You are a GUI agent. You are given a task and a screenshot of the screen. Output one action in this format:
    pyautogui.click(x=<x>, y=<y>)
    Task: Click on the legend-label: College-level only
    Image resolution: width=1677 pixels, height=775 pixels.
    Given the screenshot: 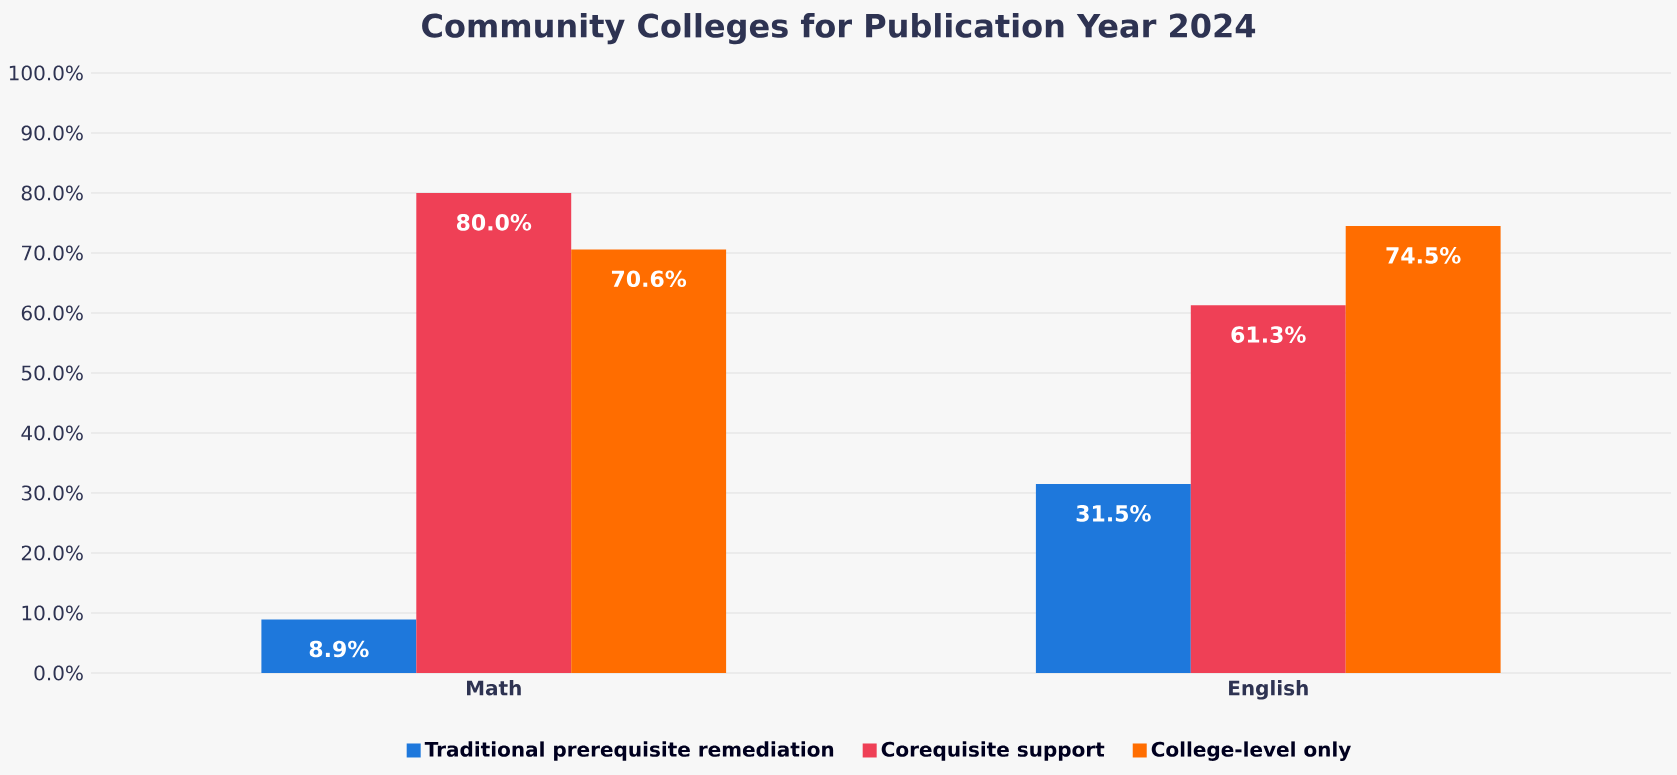 What is the action you would take?
    pyautogui.click(x=1251, y=751)
    